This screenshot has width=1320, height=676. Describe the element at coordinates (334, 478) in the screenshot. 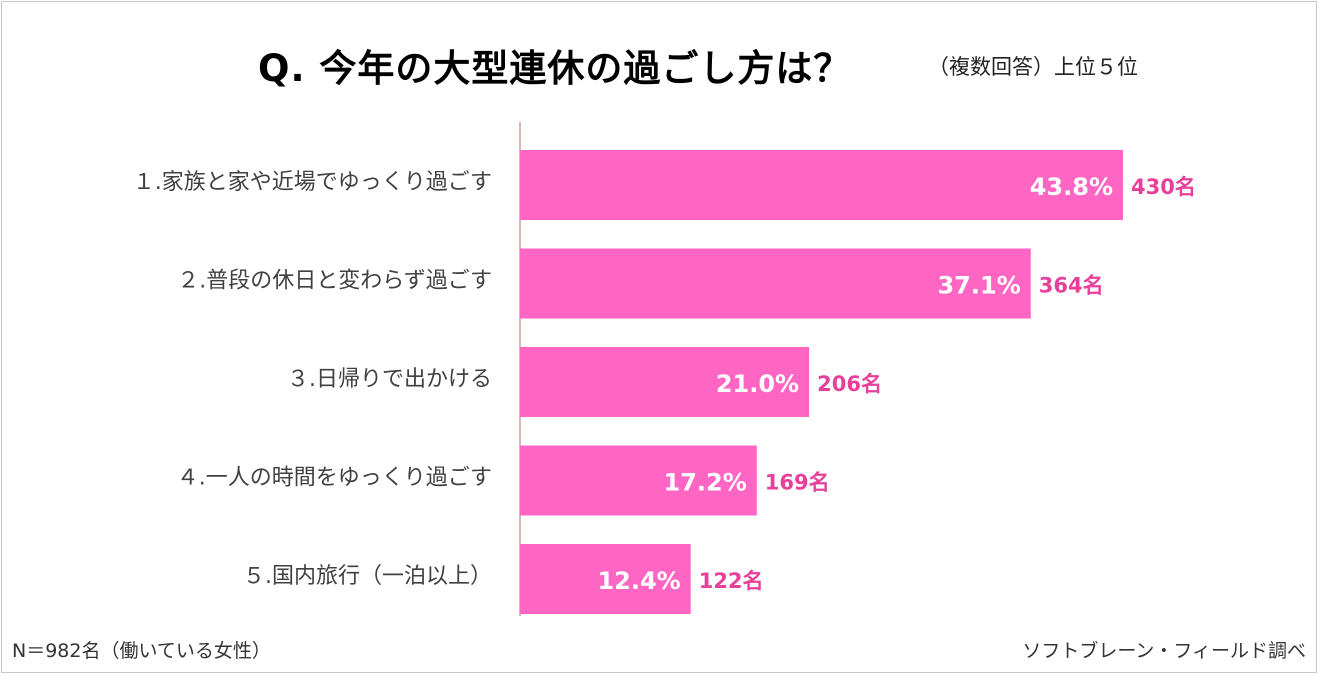

I see `category-label-4: ４.一人の時間をゆっくり過ごす` at that location.